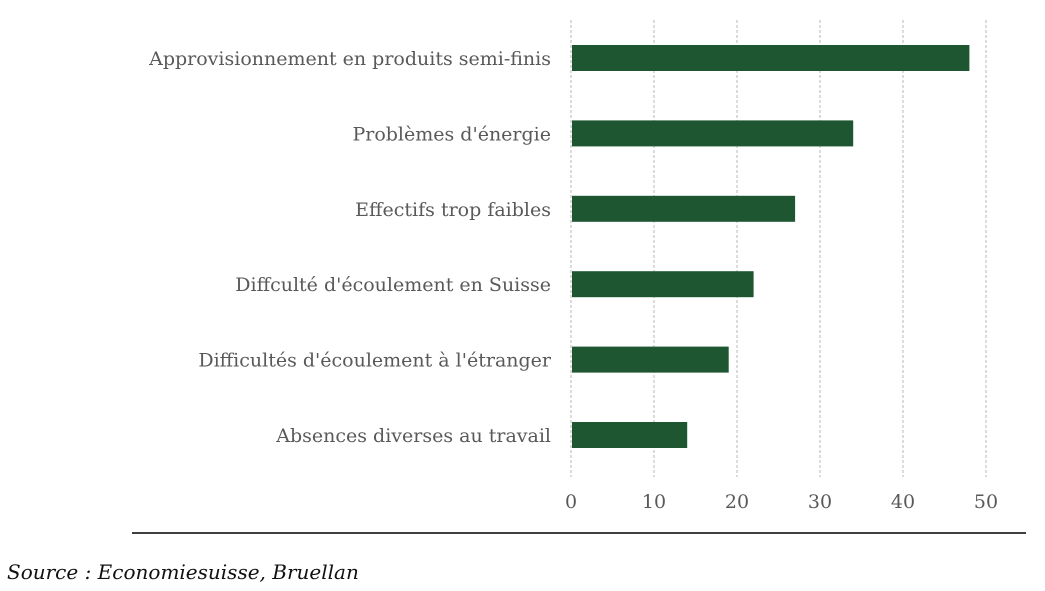 The height and width of the screenshot is (591, 1045). I want to click on x-axis-tick-labels: 0 10 20 30 40 50, so click(781, 502).